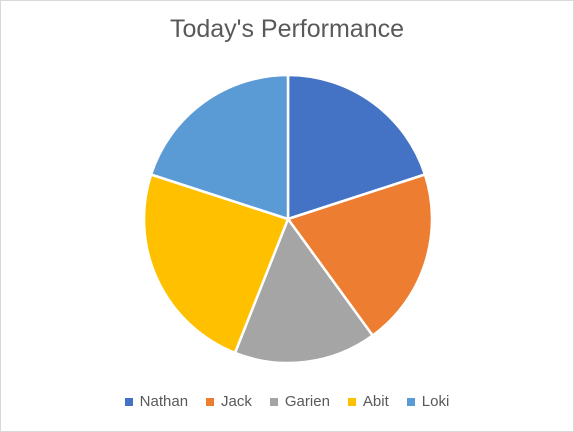 The width and height of the screenshot is (574, 432). I want to click on legend-item-jack: Jack, so click(229, 401).